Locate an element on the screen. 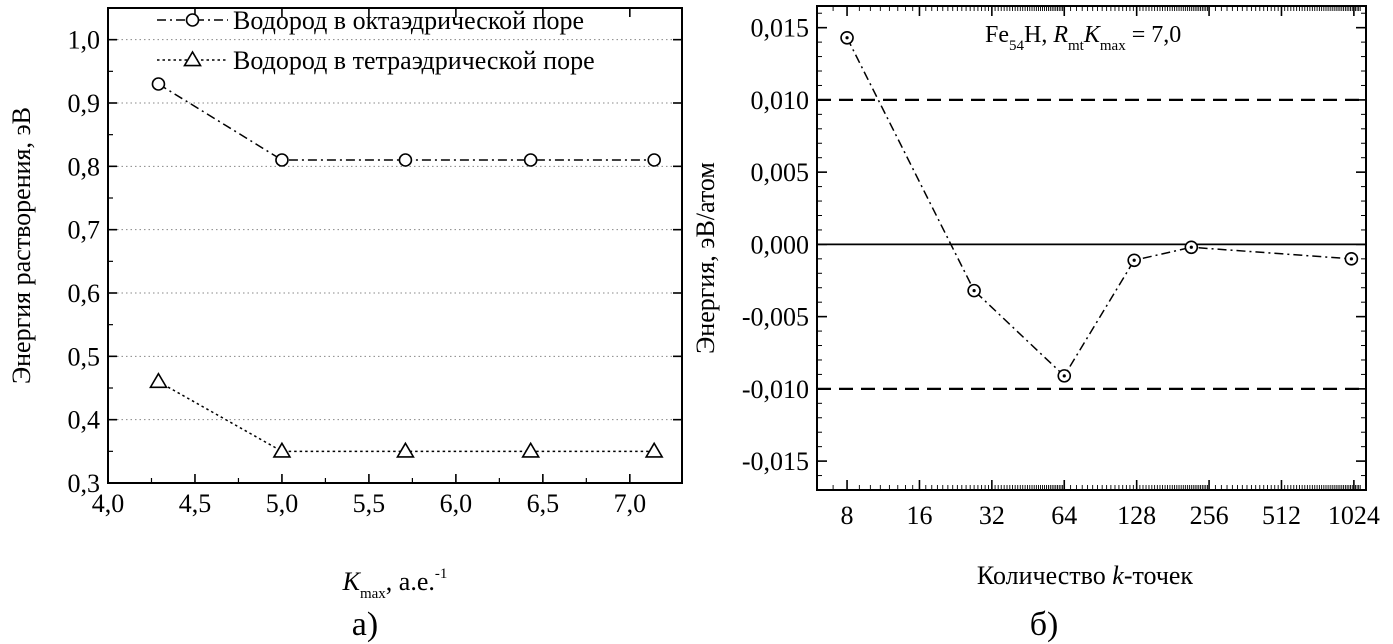 Image resolution: width=1393 pixels, height=644 pixels. b-anno-value: = 7,0 is located at coordinates (1154, 35).